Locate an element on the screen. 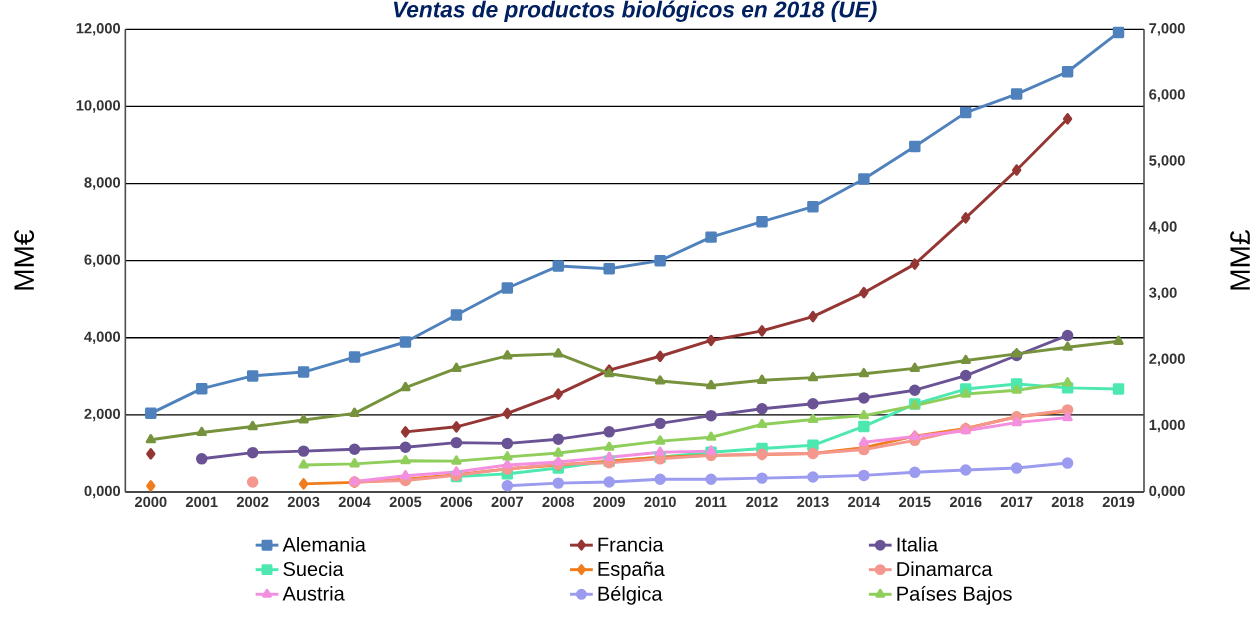 This screenshot has height=642, width=1254. x-tick-label: 2014 is located at coordinates (864, 502).